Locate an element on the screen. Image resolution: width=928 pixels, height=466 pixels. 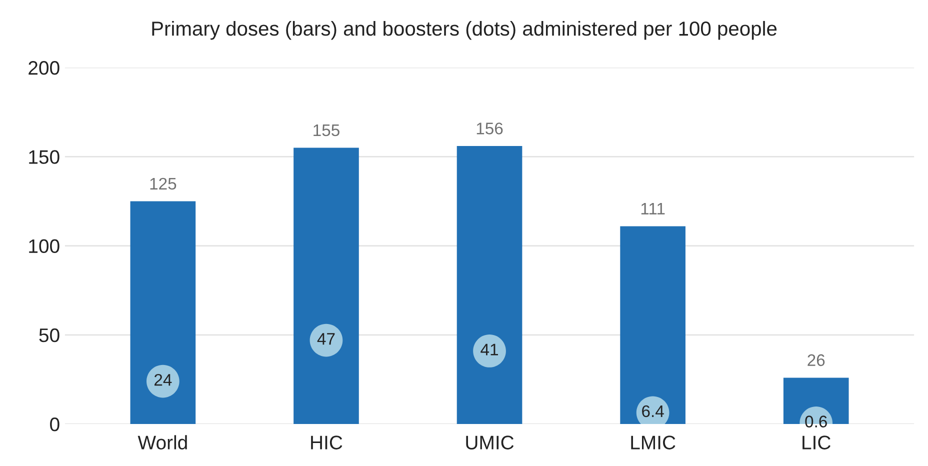
data-label: 111 is located at coordinates (653, 208).